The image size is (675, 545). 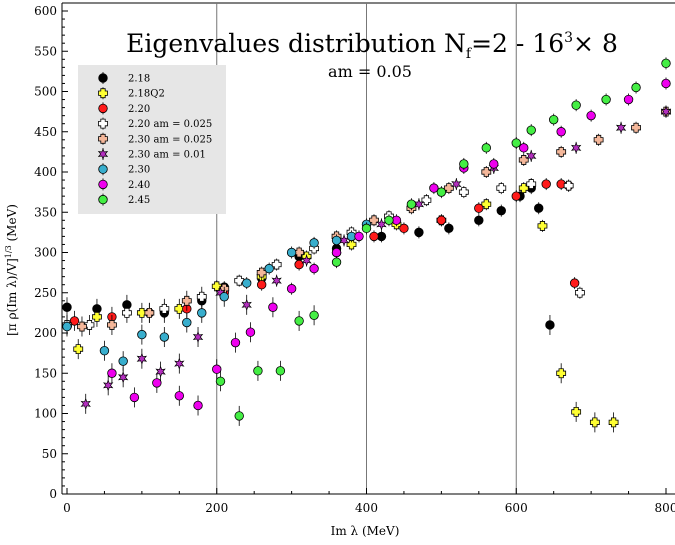 I want to click on y-tick-label: 250, so click(x=45, y=293).